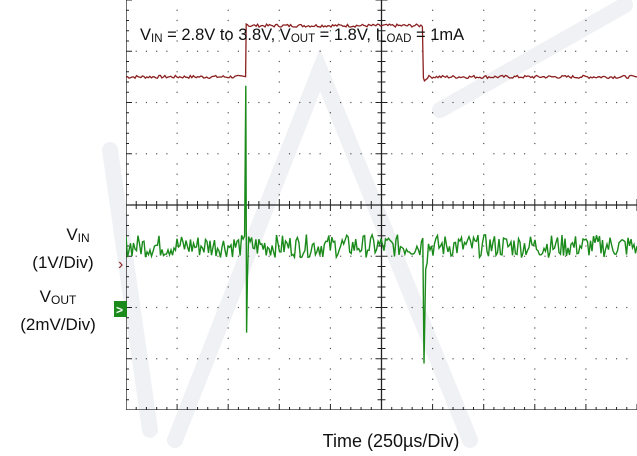  I want to click on vout-channel-label: VOUT (2mV/Div) >, so click(73, 310).